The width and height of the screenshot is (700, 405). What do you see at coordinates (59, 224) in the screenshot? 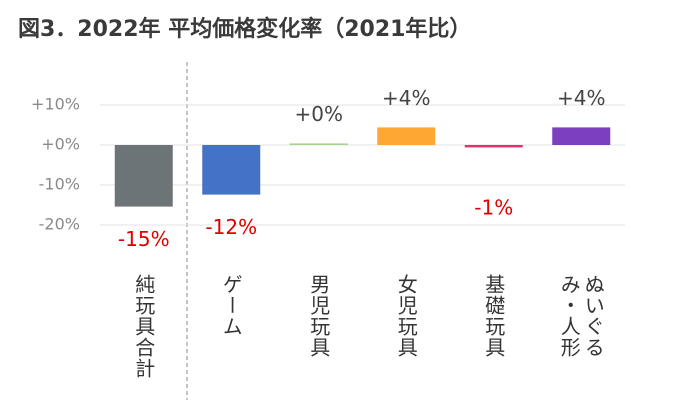
I see `y-tick-label: -20%` at bounding box center [59, 224].